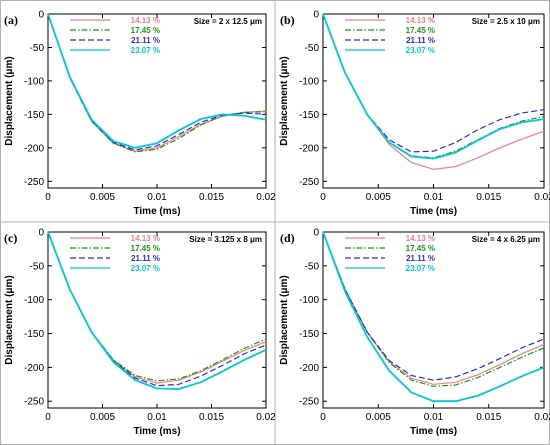 Image resolution: width=550 pixels, height=445 pixels. What do you see at coordinates (10, 238) in the screenshot?
I see `panel-label: (c)` at bounding box center [10, 238].